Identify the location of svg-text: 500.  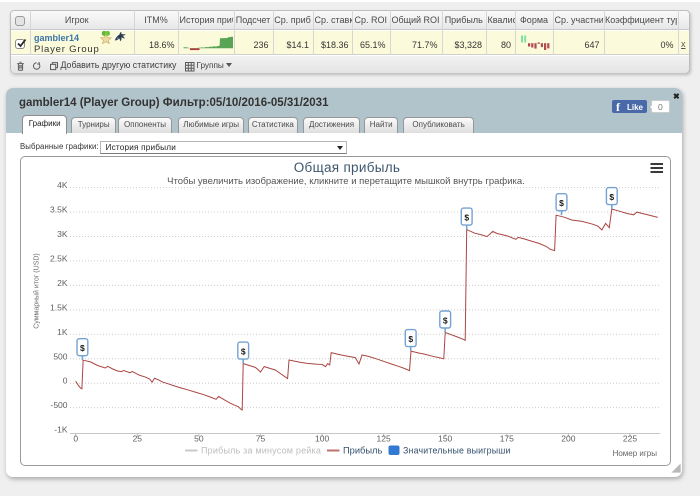
(60, 356).